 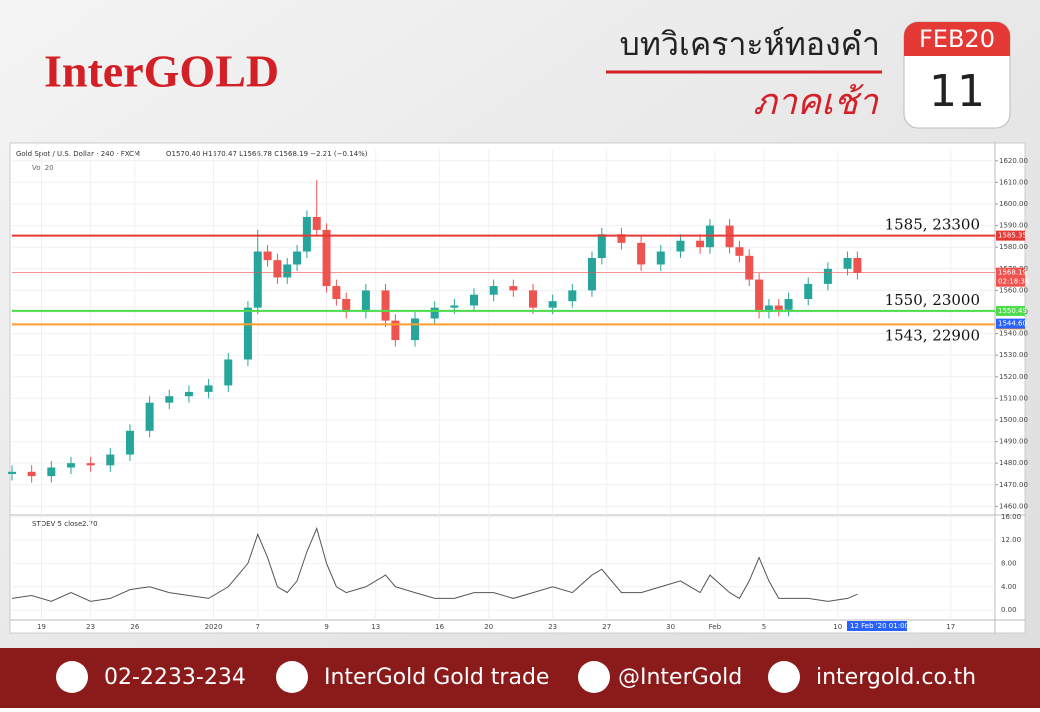 I want to click on y-tick-label: 1580.00, so click(x=1013, y=247).